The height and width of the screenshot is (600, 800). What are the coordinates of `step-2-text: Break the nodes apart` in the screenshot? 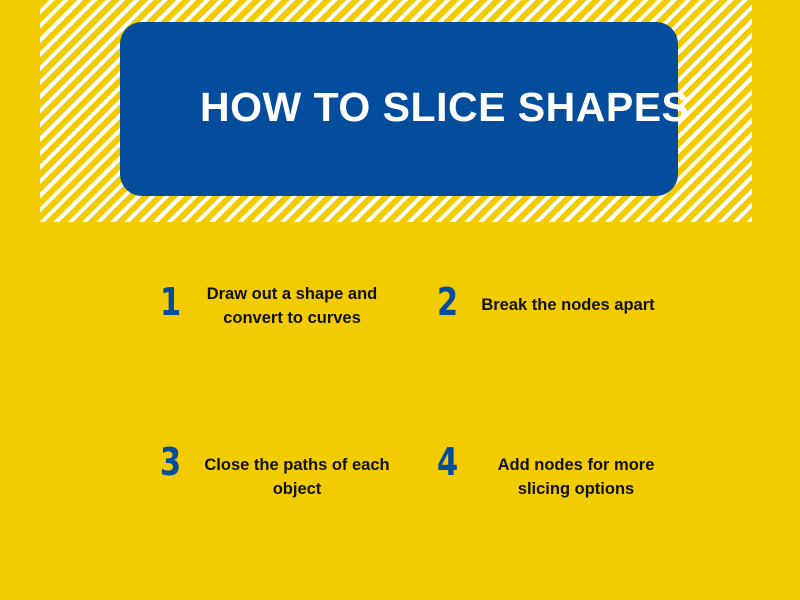 It's located at (568, 305).